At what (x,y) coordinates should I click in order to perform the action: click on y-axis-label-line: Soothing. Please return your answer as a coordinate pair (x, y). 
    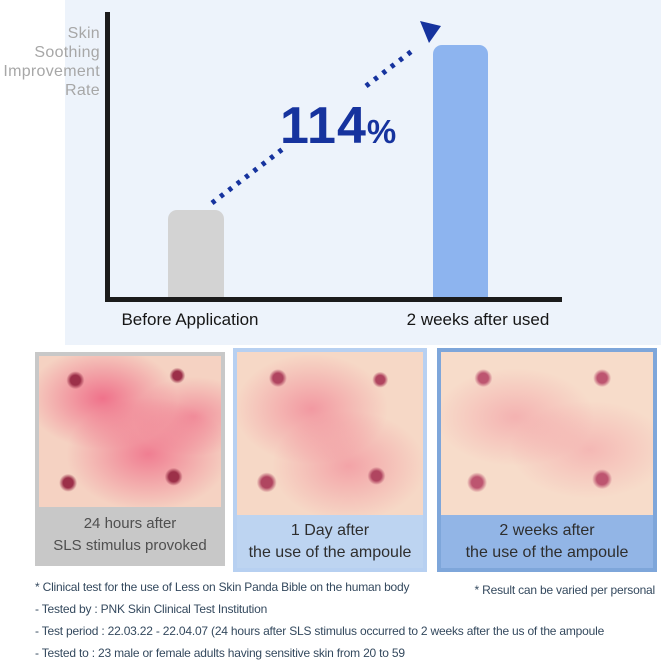
    Looking at the image, I should click on (67, 52).